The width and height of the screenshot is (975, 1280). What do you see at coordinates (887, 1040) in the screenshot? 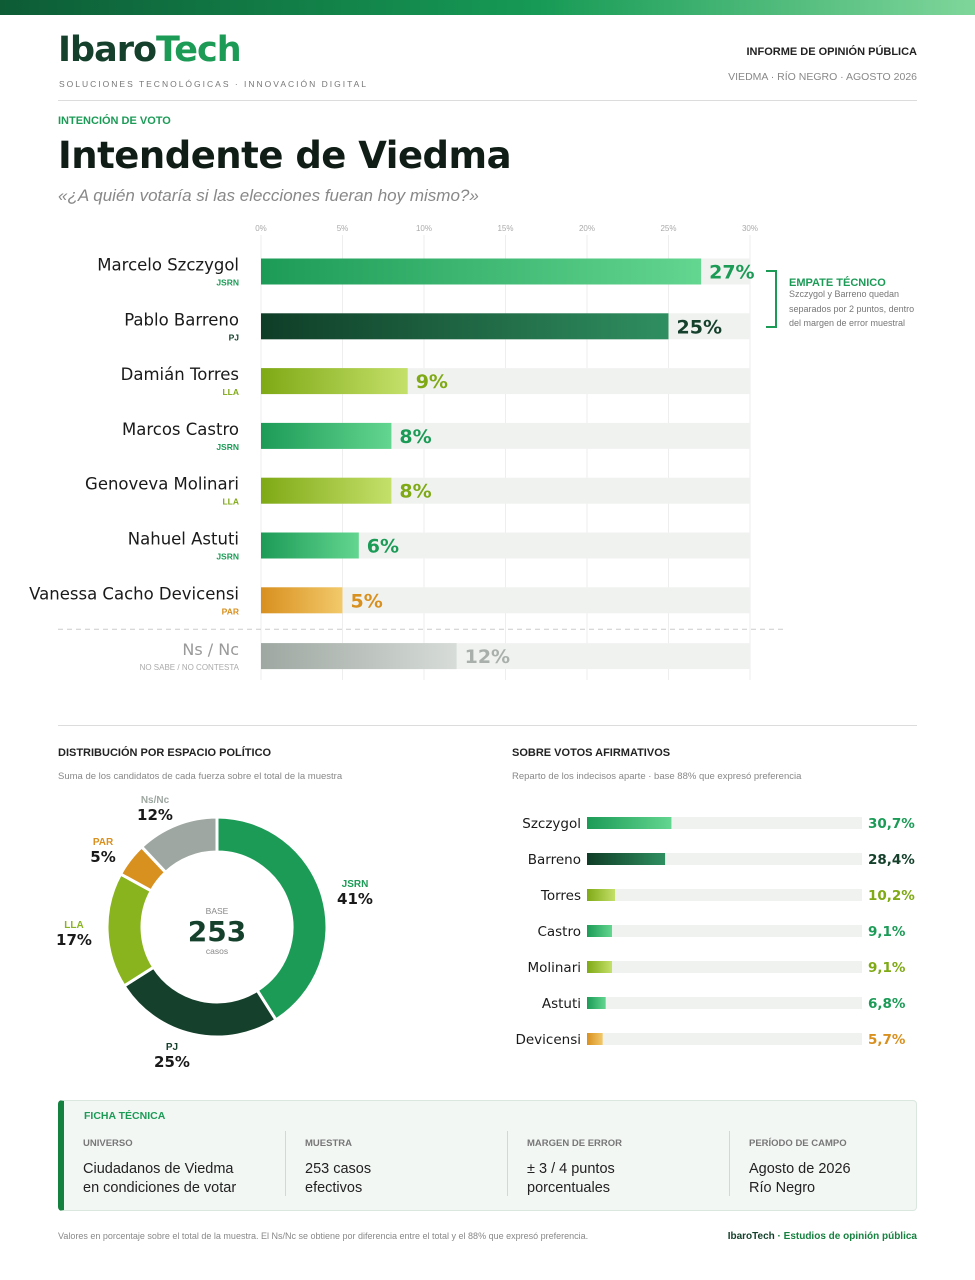
I see `mini-bar-value: 5,7%` at bounding box center [887, 1040].